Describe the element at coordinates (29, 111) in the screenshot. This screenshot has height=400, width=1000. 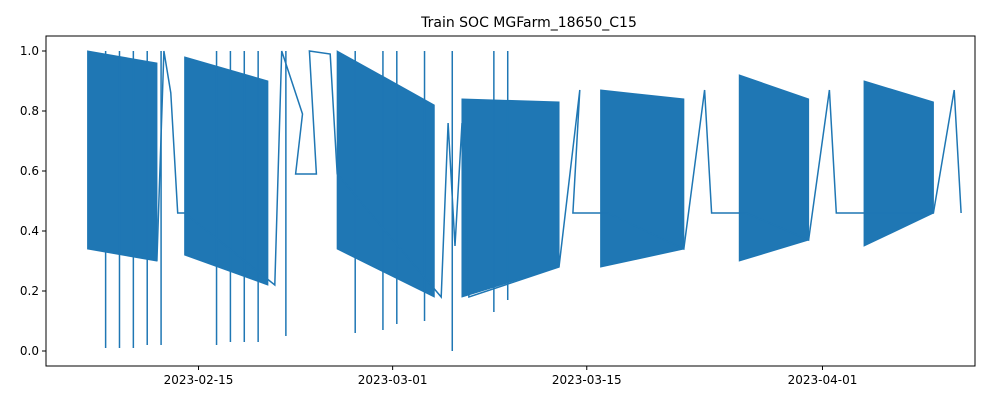
I see `y-tick-label: 0.8` at that location.